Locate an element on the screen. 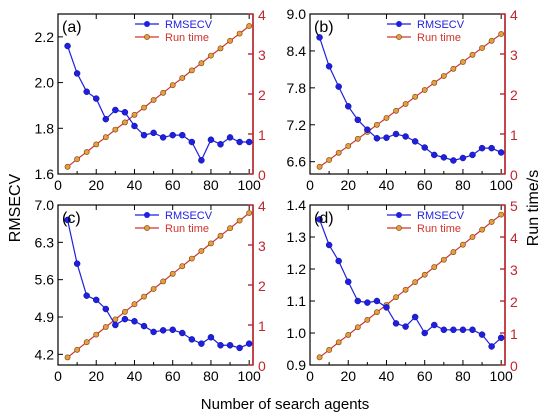  y-tick-label-left: 1.0 is located at coordinates (297, 333).